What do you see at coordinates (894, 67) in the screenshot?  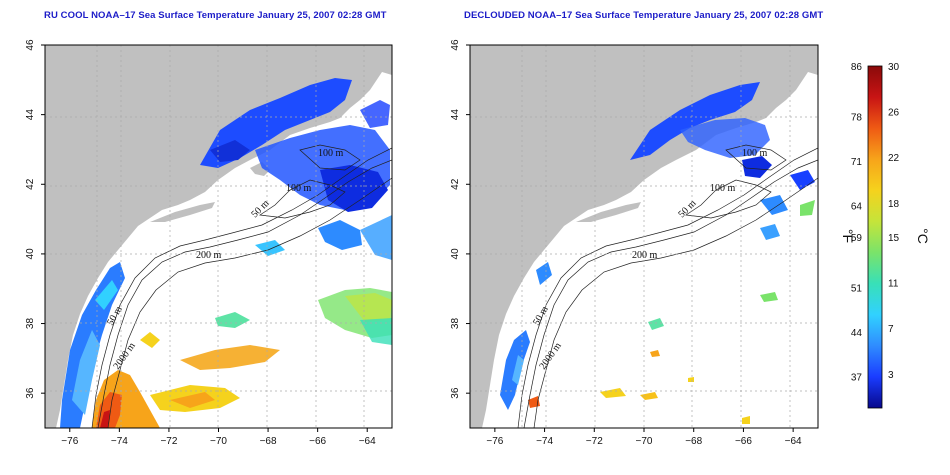 I see `celsius-tick-label: 30` at bounding box center [894, 67].